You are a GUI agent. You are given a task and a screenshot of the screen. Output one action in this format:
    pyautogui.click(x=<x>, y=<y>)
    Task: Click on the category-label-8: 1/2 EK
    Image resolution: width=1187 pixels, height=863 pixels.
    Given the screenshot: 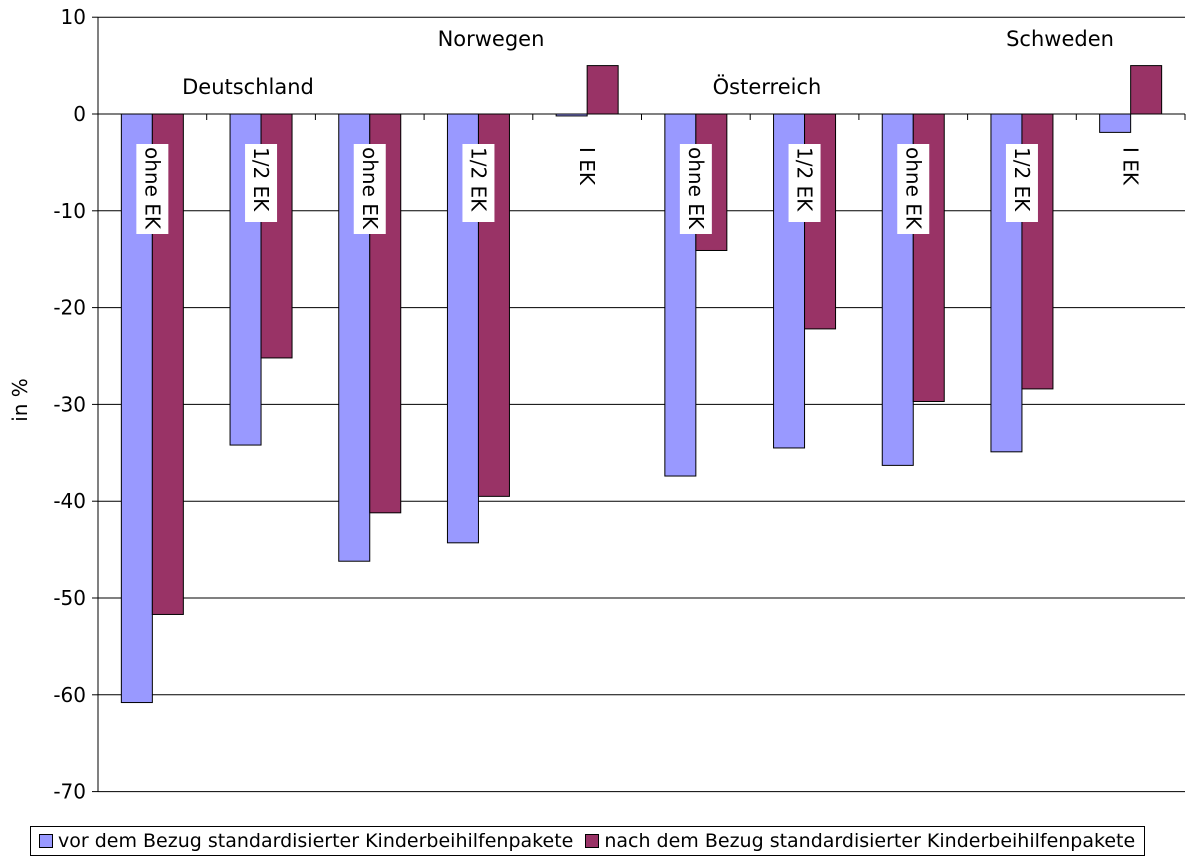 What is the action you would take?
    pyautogui.click(x=1021, y=183)
    